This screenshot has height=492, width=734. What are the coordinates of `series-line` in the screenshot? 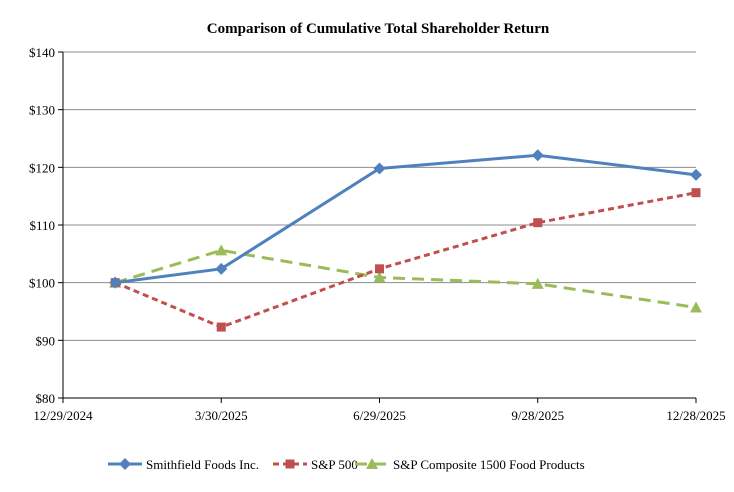 It's located at (405, 278).